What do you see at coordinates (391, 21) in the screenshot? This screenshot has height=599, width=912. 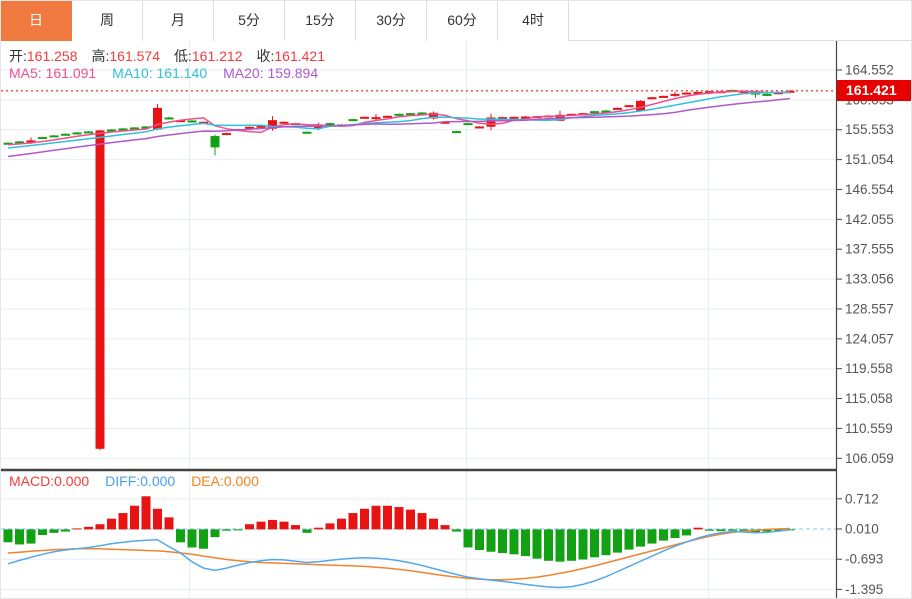 I see `tab-30分: 30分` at bounding box center [391, 21].